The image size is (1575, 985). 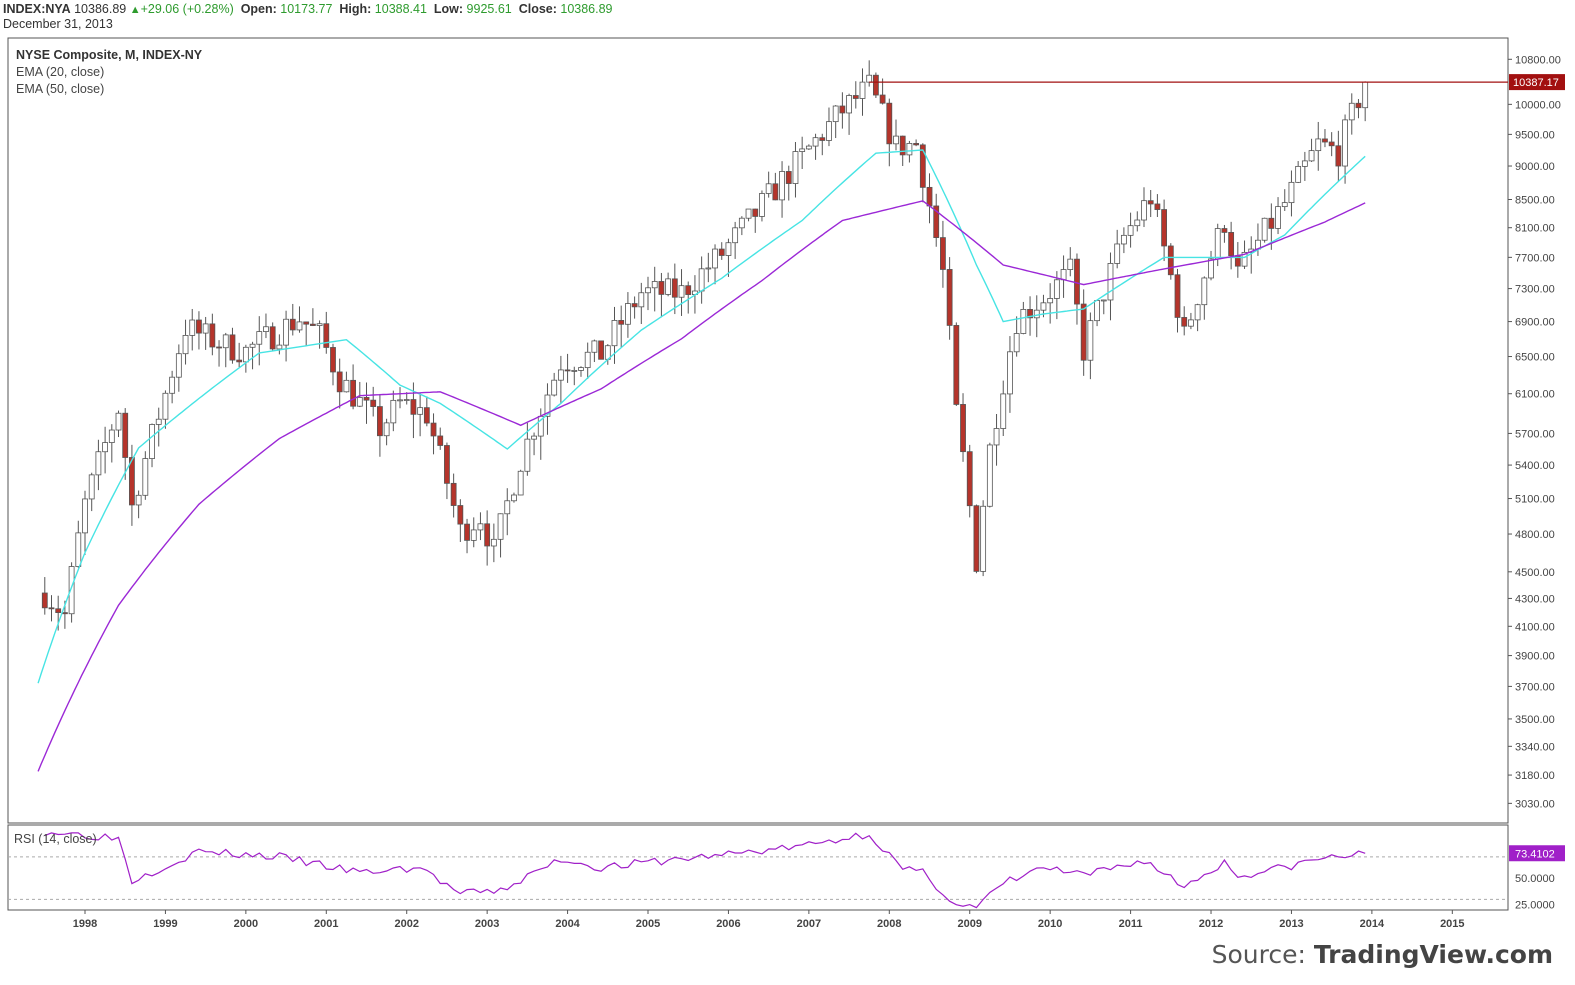 What do you see at coordinates (487, 924) in the screenshot?
I see `time-tick-label: 2003` at bounding box center [487, 924].